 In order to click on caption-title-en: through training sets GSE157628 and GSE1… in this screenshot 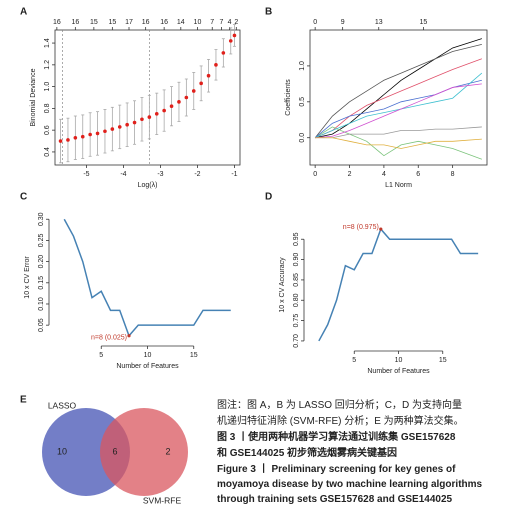, I will do `click(335, 499)`.